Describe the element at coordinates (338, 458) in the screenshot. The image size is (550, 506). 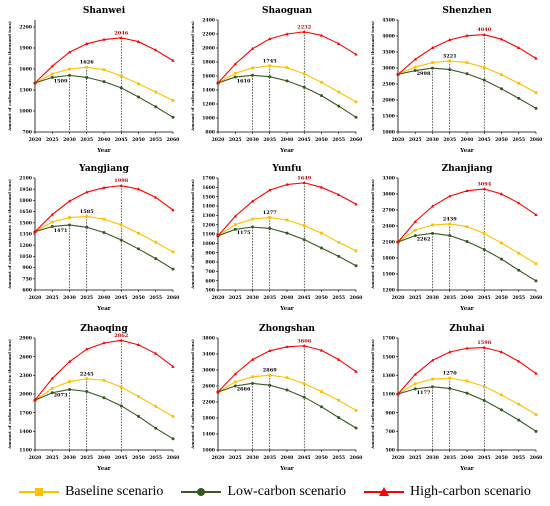
I see `chart-8-xtick-label: 2055` at that location.